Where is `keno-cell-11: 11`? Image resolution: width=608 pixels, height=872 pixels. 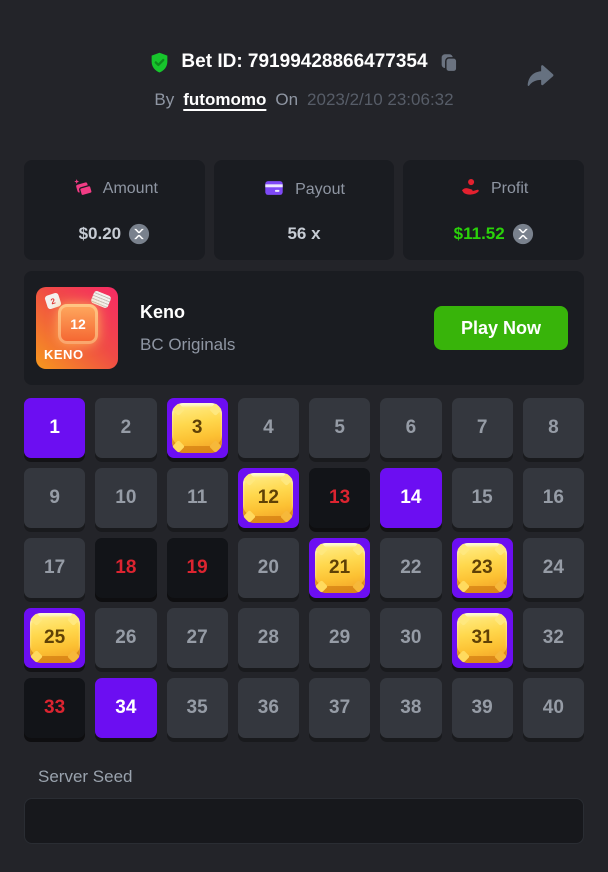 keno-cell-11: 11 is located at coordinates (197, 498).